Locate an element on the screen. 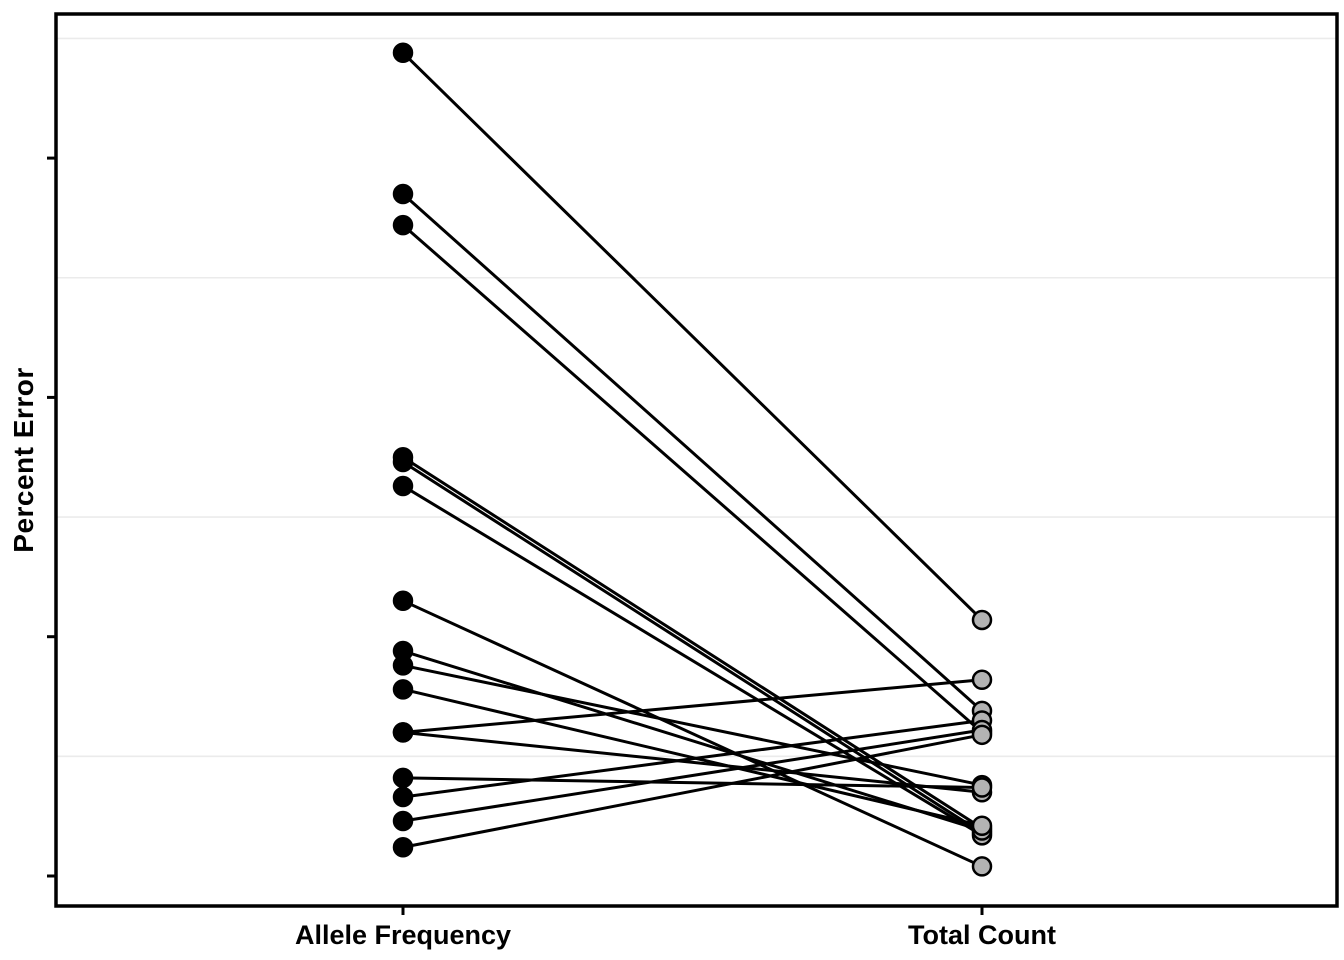  y-axis-title: Percent Error is located at coordinates (23, 460).